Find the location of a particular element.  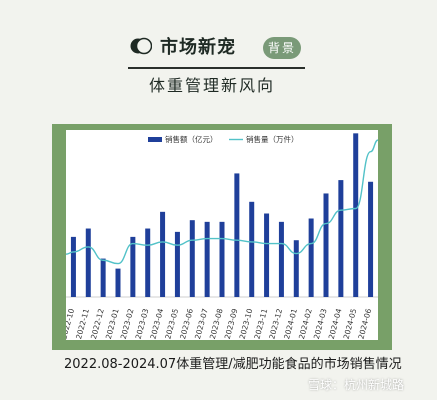

watermark: 雪球：杭州新城路 is located at coordinates (356, 385).